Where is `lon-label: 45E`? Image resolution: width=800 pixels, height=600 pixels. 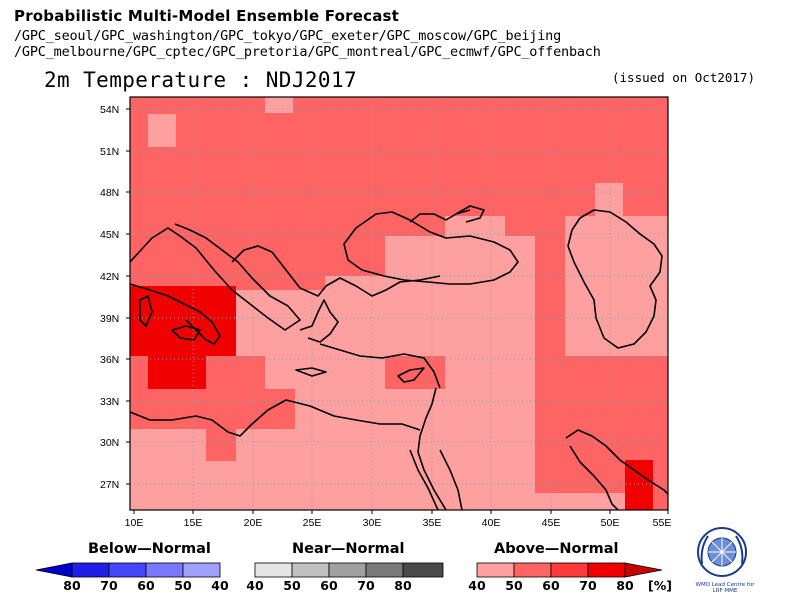
lon-label: 45E is located at coordinates (551, 523).